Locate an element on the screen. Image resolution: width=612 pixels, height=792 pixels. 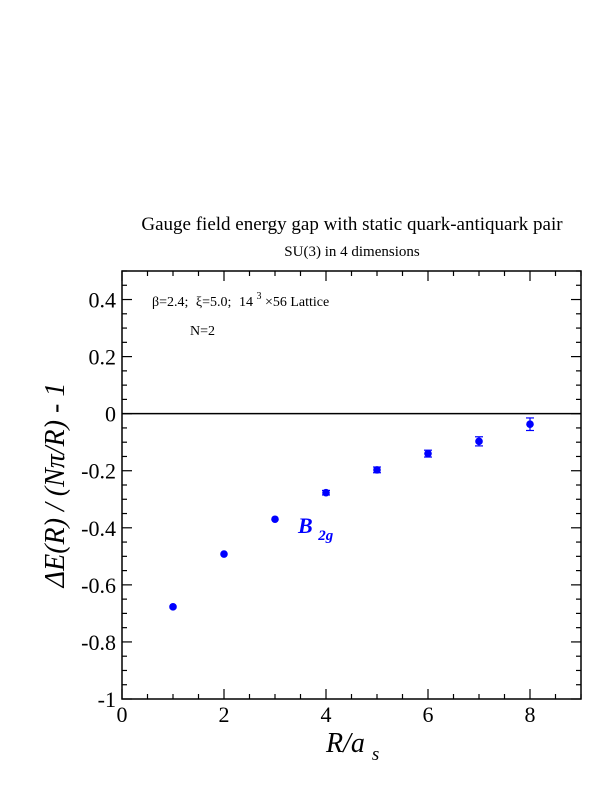
series-label-sub: 2g is located at coordinates (325, 536).